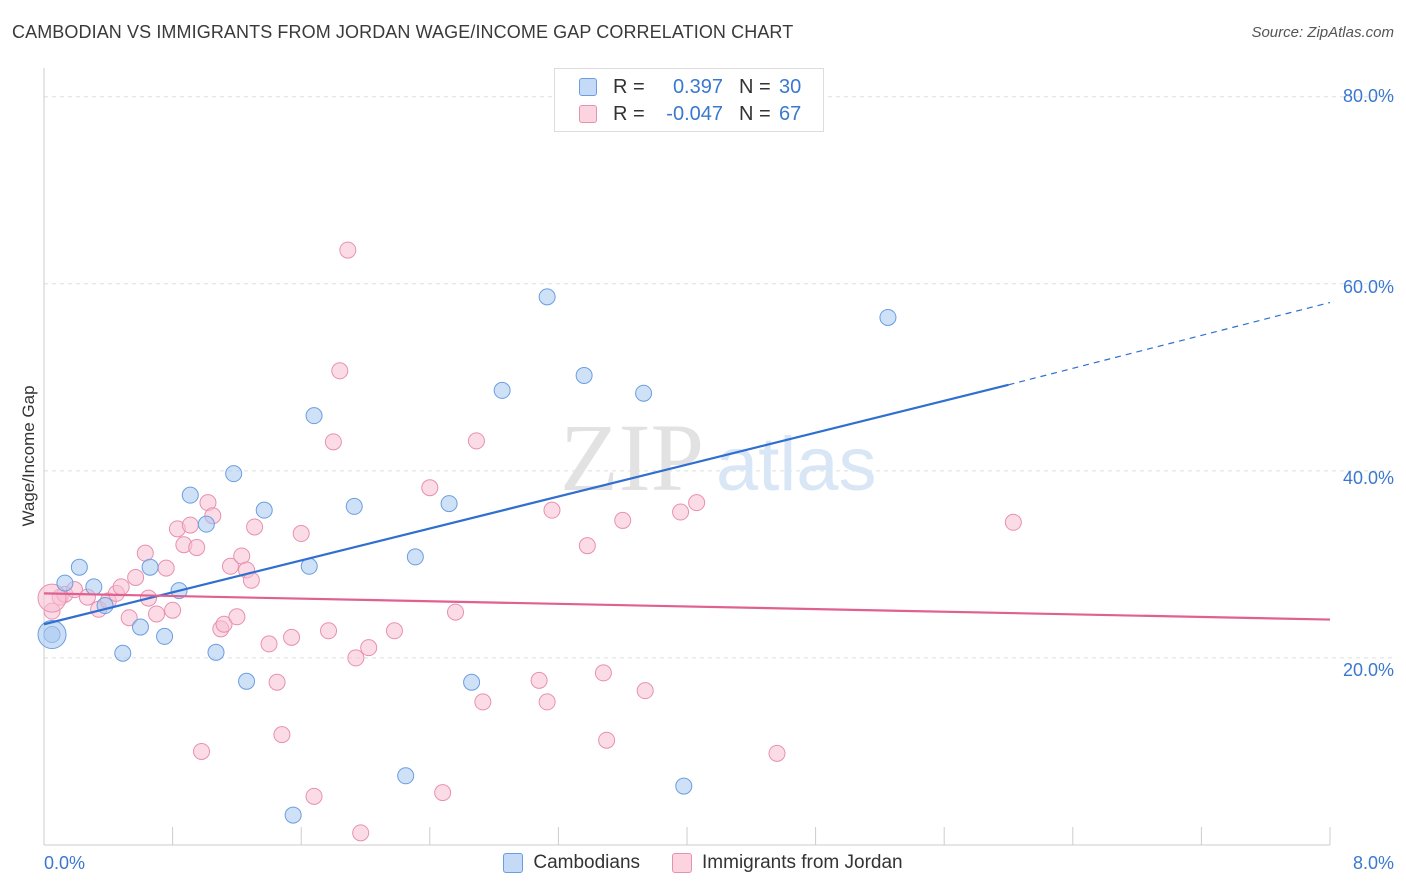  I want to click on legend-r-value: -0.047, so click(694, 113).